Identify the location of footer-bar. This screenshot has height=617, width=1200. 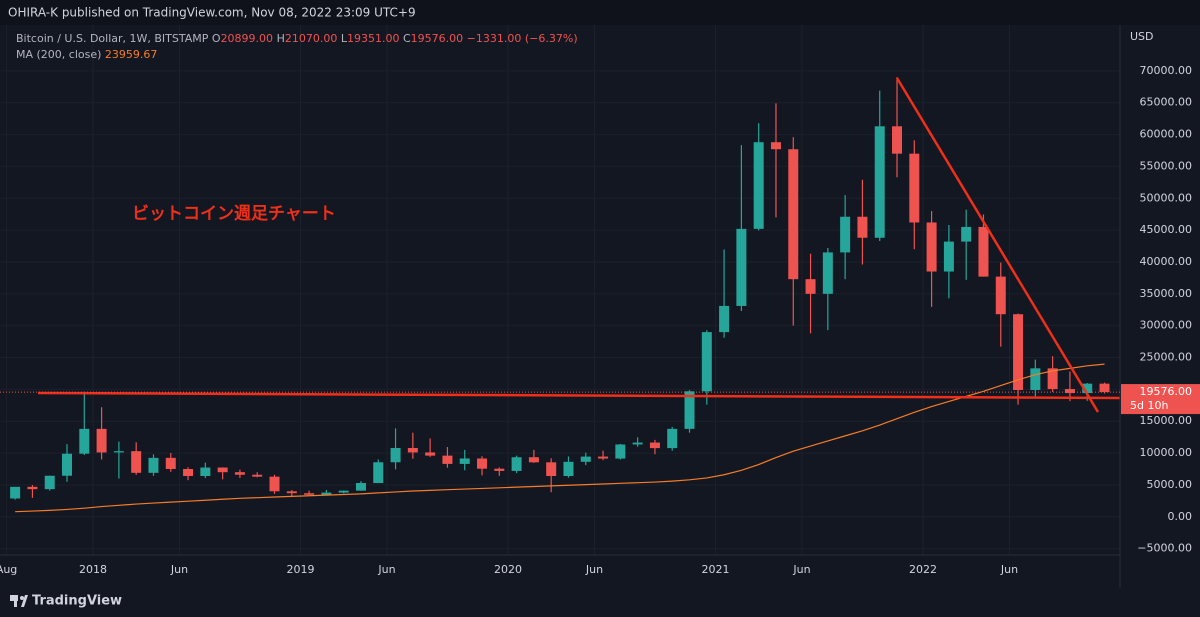
(600, 600).